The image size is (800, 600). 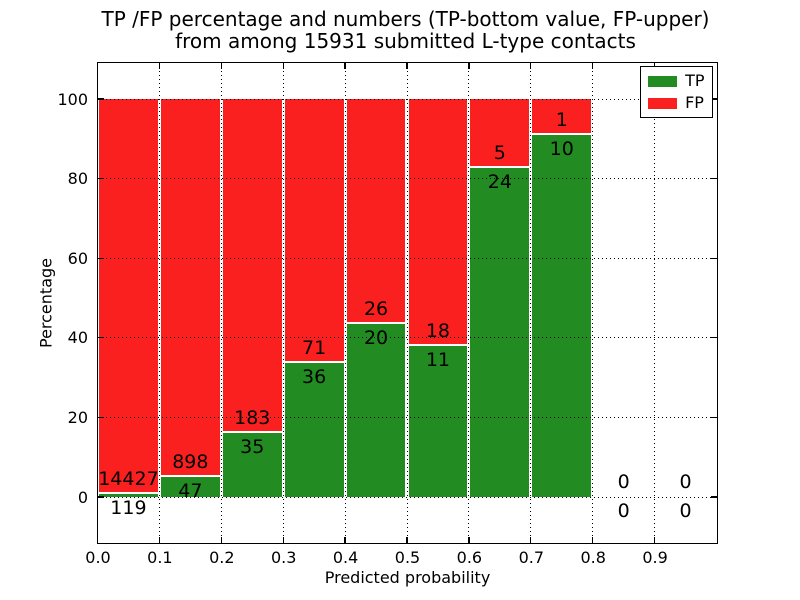 What do you see at coordinates (77, 338) in the screenshot?
I see `y-tick-label: 40` at bounding box center [77, 338].